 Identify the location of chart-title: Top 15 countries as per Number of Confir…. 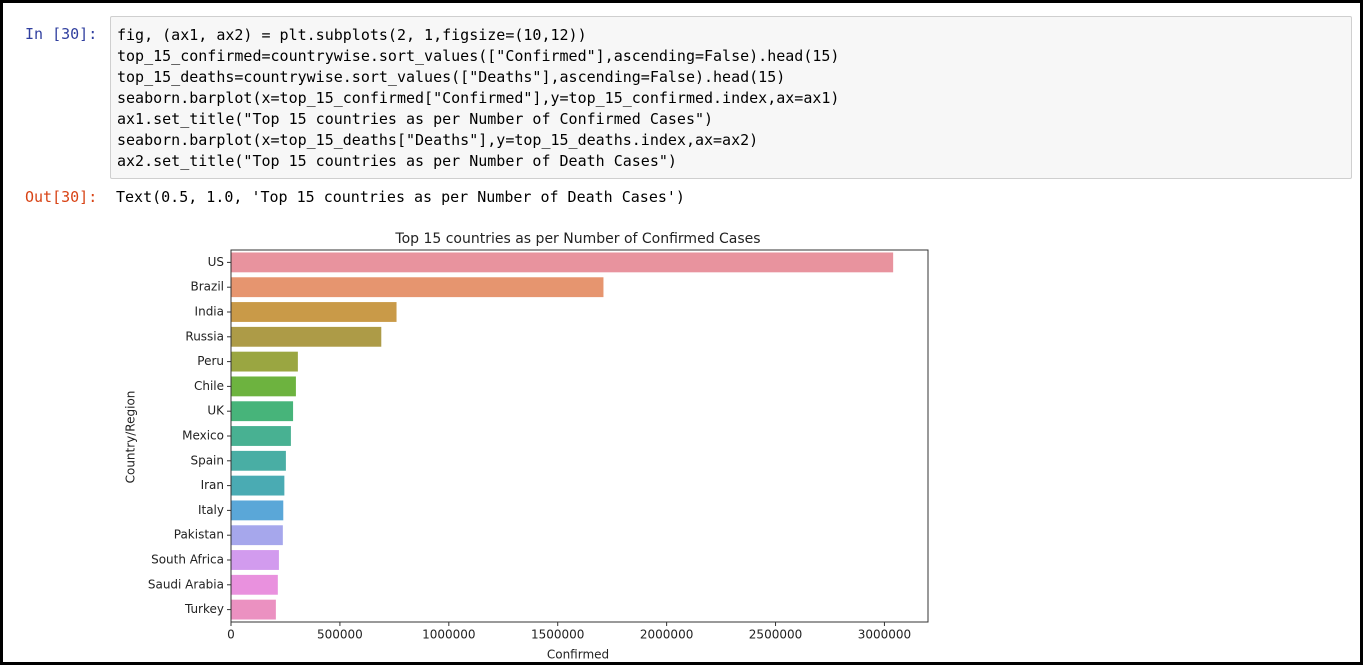
(577, 239).